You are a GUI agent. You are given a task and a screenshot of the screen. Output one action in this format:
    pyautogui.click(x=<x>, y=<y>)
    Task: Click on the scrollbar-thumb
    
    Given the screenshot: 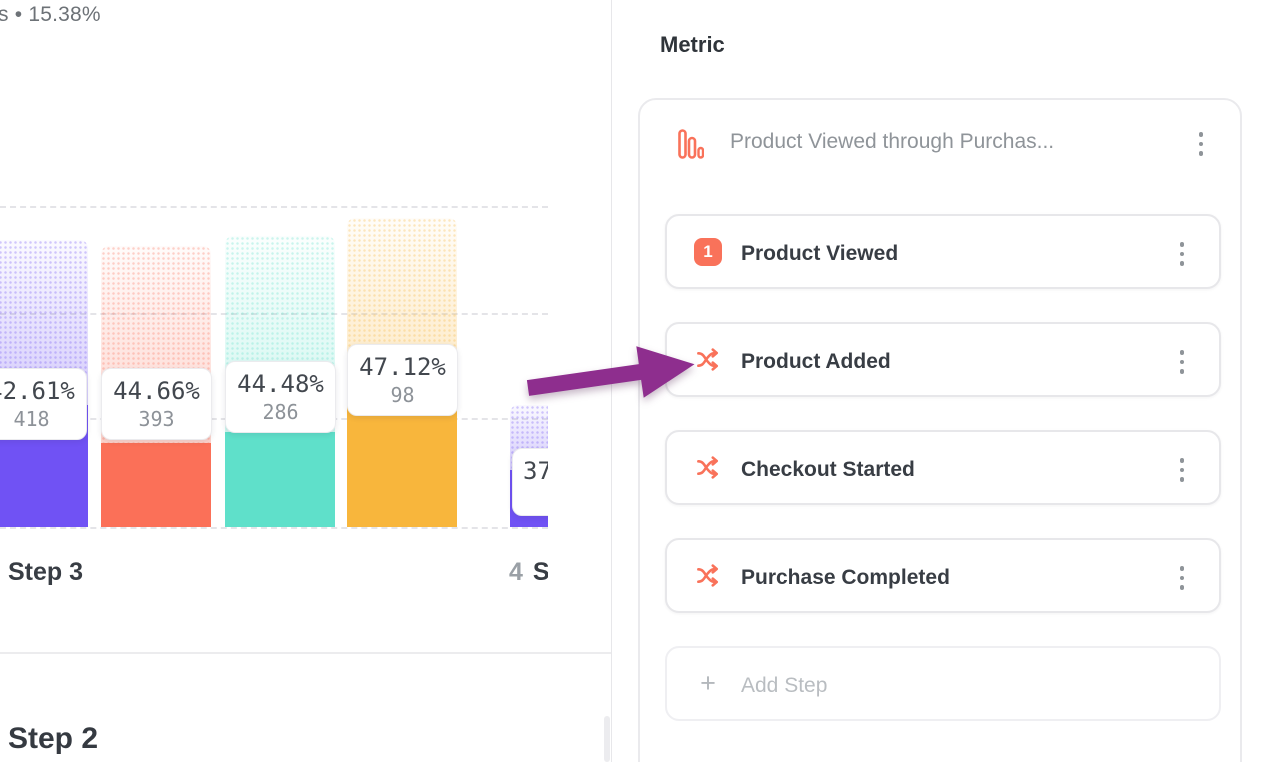 What is the action you would take?
    pyautogui.click(x=607, y=739)
    